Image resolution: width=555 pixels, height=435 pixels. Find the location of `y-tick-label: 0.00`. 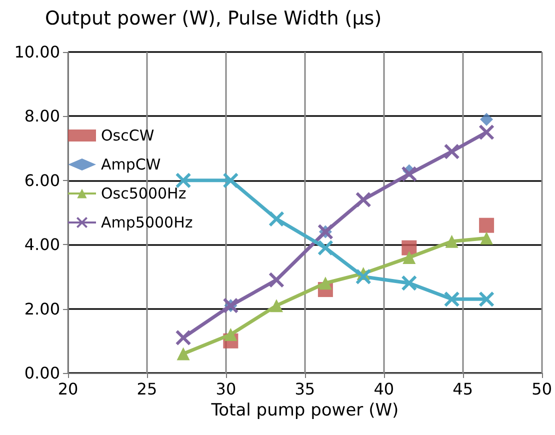

y-tick-label: 0.00 is located at coordinates (42, 373).